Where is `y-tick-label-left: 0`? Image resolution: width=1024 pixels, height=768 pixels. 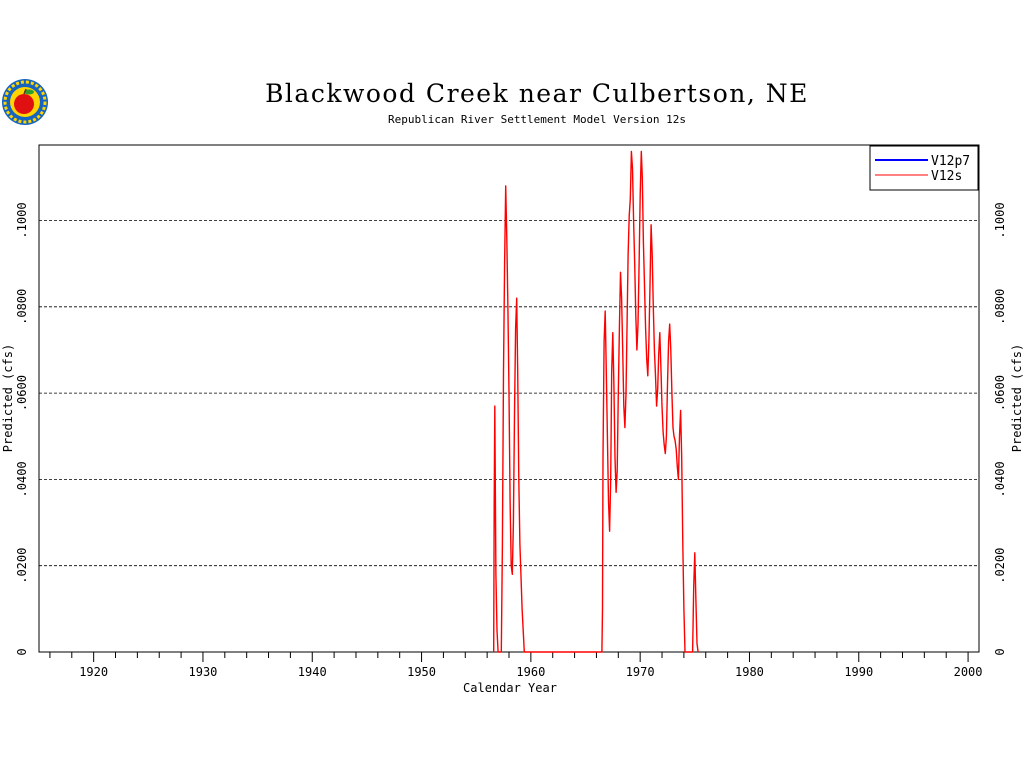
y-tick-label-left: 0 is located at coordinates (22, 651).